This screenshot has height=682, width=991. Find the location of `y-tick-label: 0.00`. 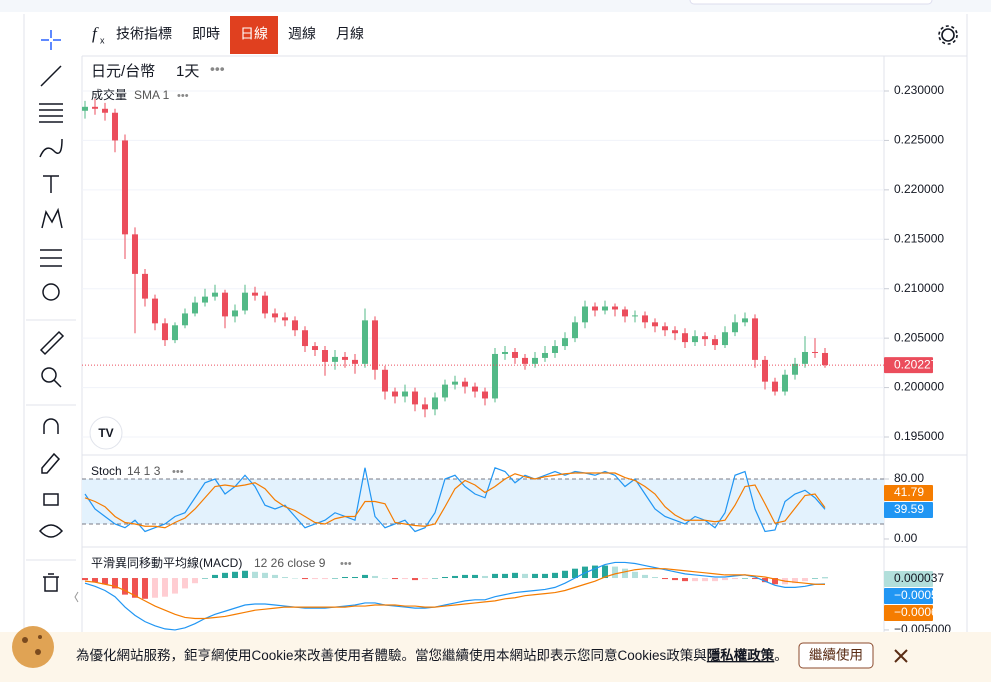

y-tick-label: 0.00 is located at coordinates (906, 538).